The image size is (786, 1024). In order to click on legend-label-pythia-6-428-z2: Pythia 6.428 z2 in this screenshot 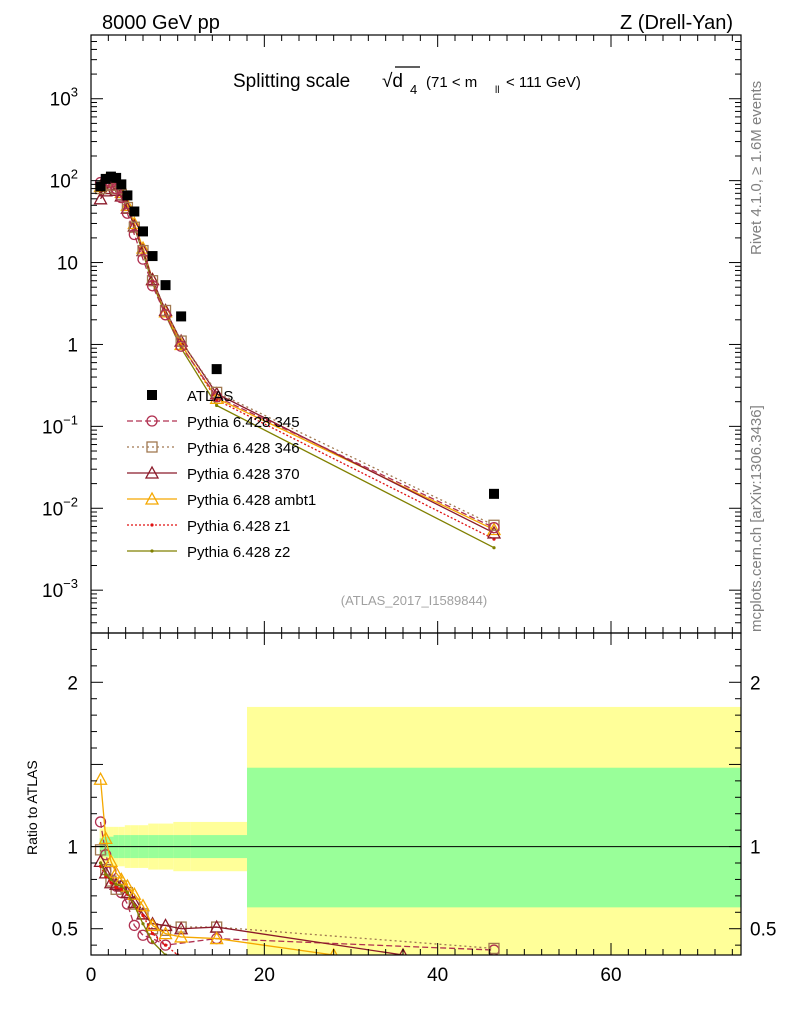, I will do `click(238, 552)`.